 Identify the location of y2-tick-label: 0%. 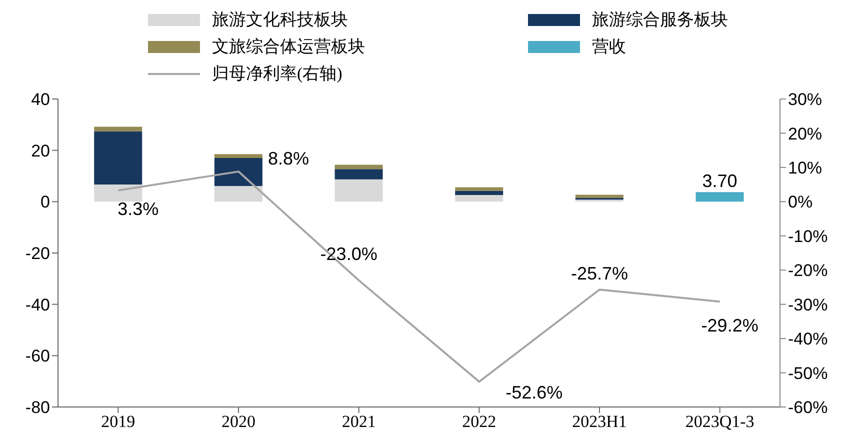
(800, 202).